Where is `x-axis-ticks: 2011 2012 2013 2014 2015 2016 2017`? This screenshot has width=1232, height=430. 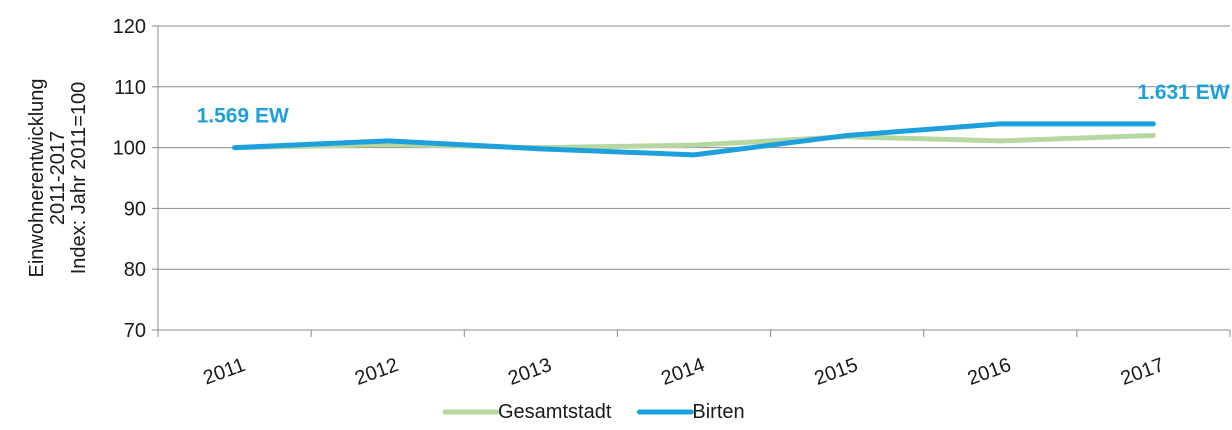
x-axis-ticks: 2011 2012 2013 2014 2015 2016 2017 is located at coordinates (683, 372).